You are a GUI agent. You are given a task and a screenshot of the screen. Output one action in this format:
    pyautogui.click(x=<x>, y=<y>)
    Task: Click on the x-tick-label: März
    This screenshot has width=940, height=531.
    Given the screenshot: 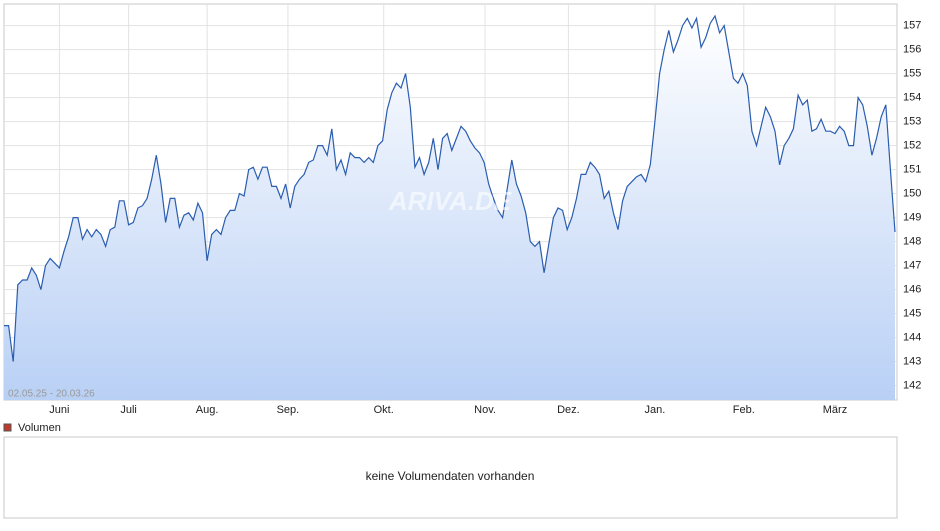 What is the action you would take?
    pyautogui.click(x=835, y=410)
    